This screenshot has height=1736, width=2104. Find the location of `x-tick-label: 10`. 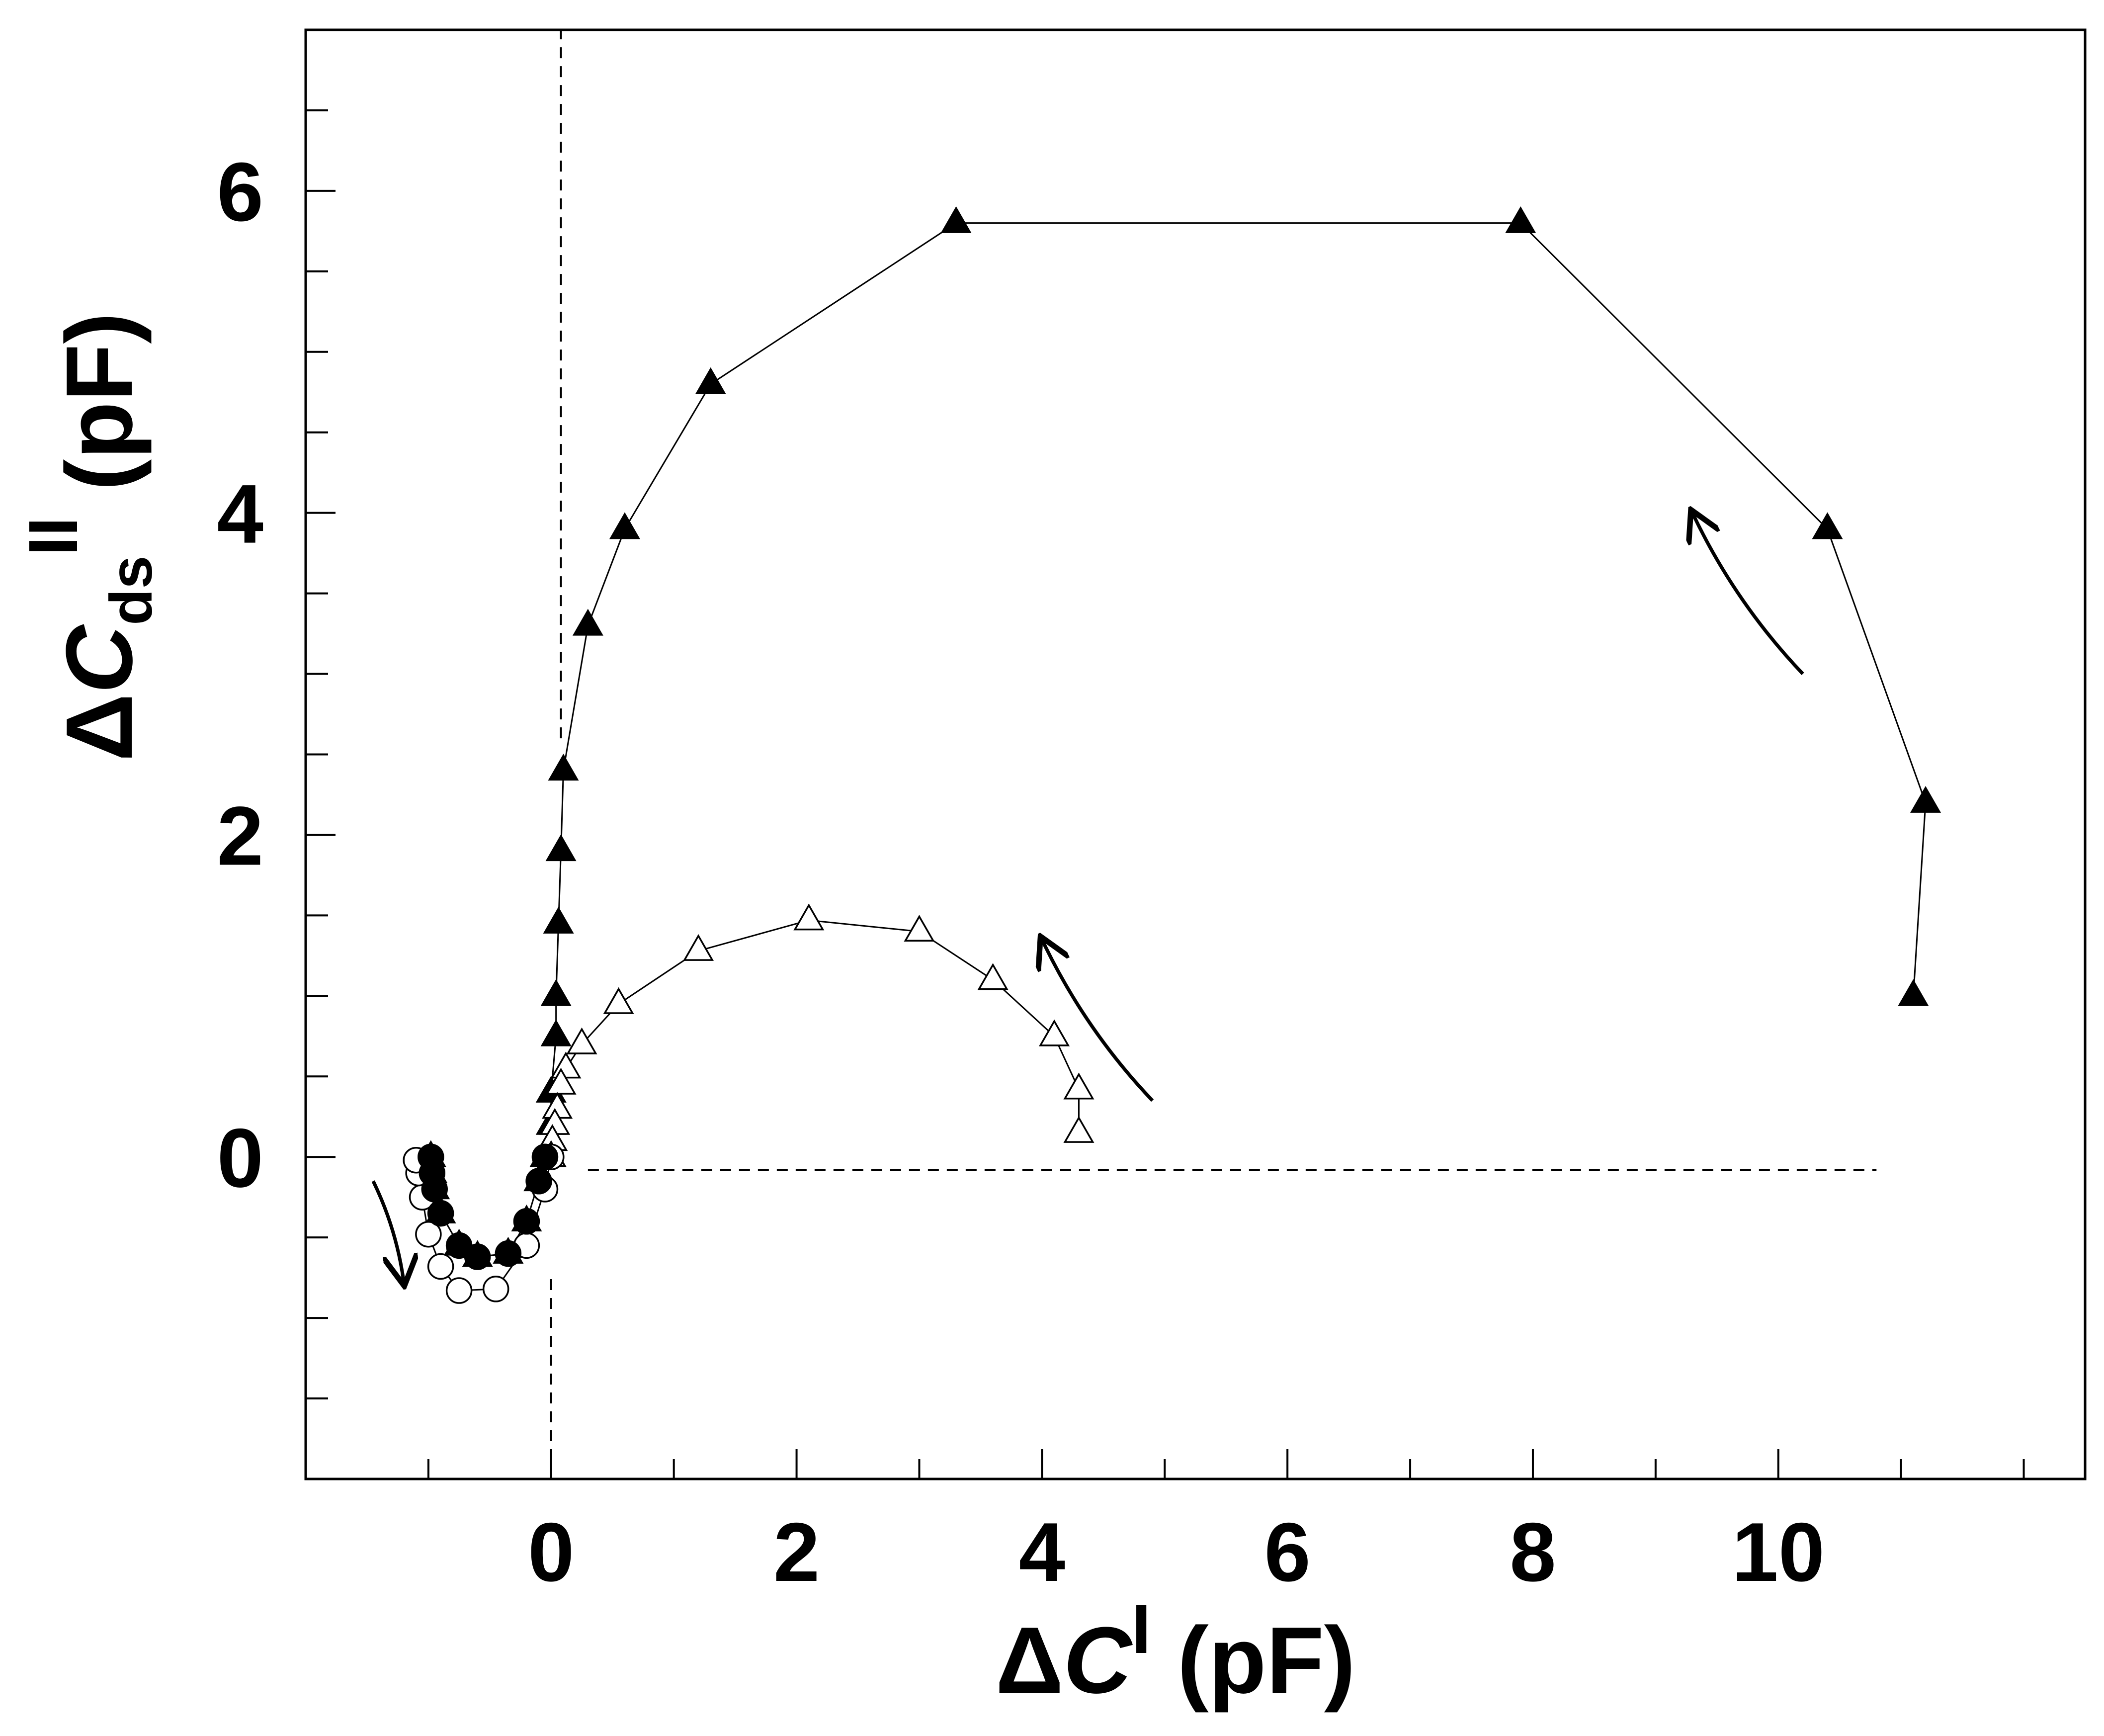

x-tick-label: 10 is located at coordinates (1778, 1552).